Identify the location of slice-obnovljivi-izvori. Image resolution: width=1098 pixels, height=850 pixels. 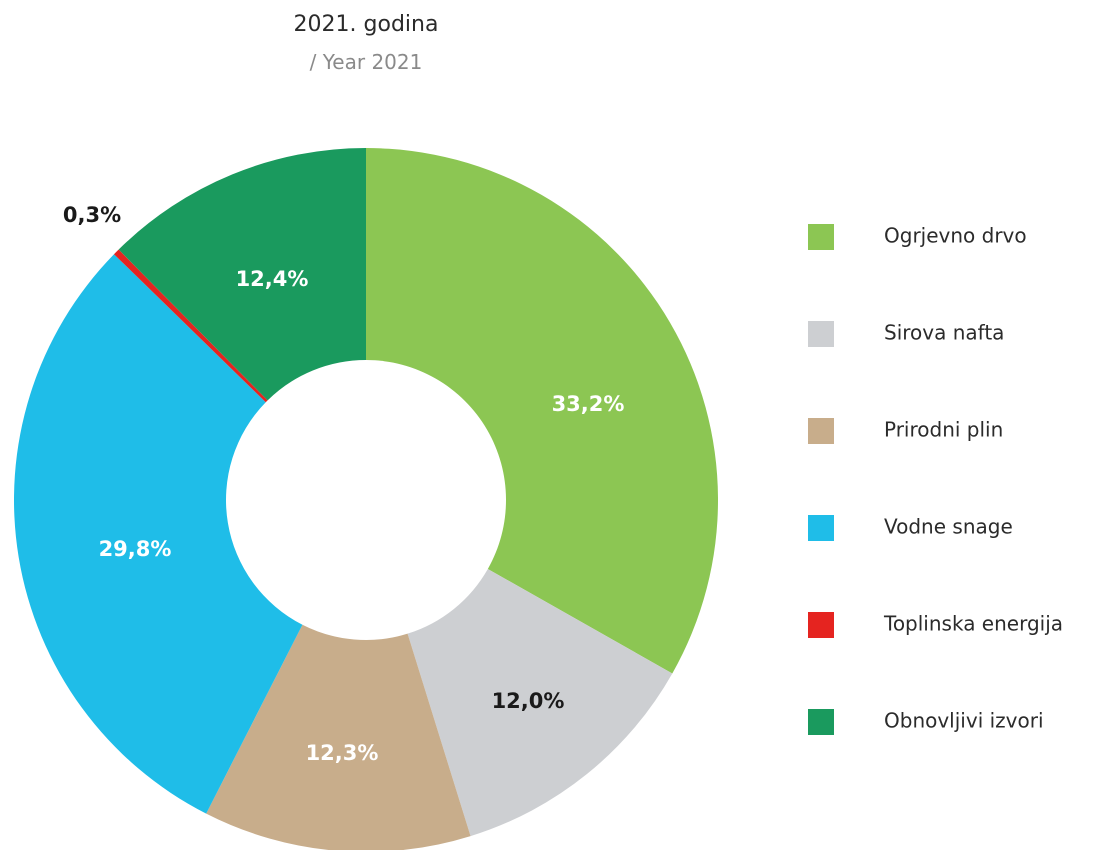
(242, 274).